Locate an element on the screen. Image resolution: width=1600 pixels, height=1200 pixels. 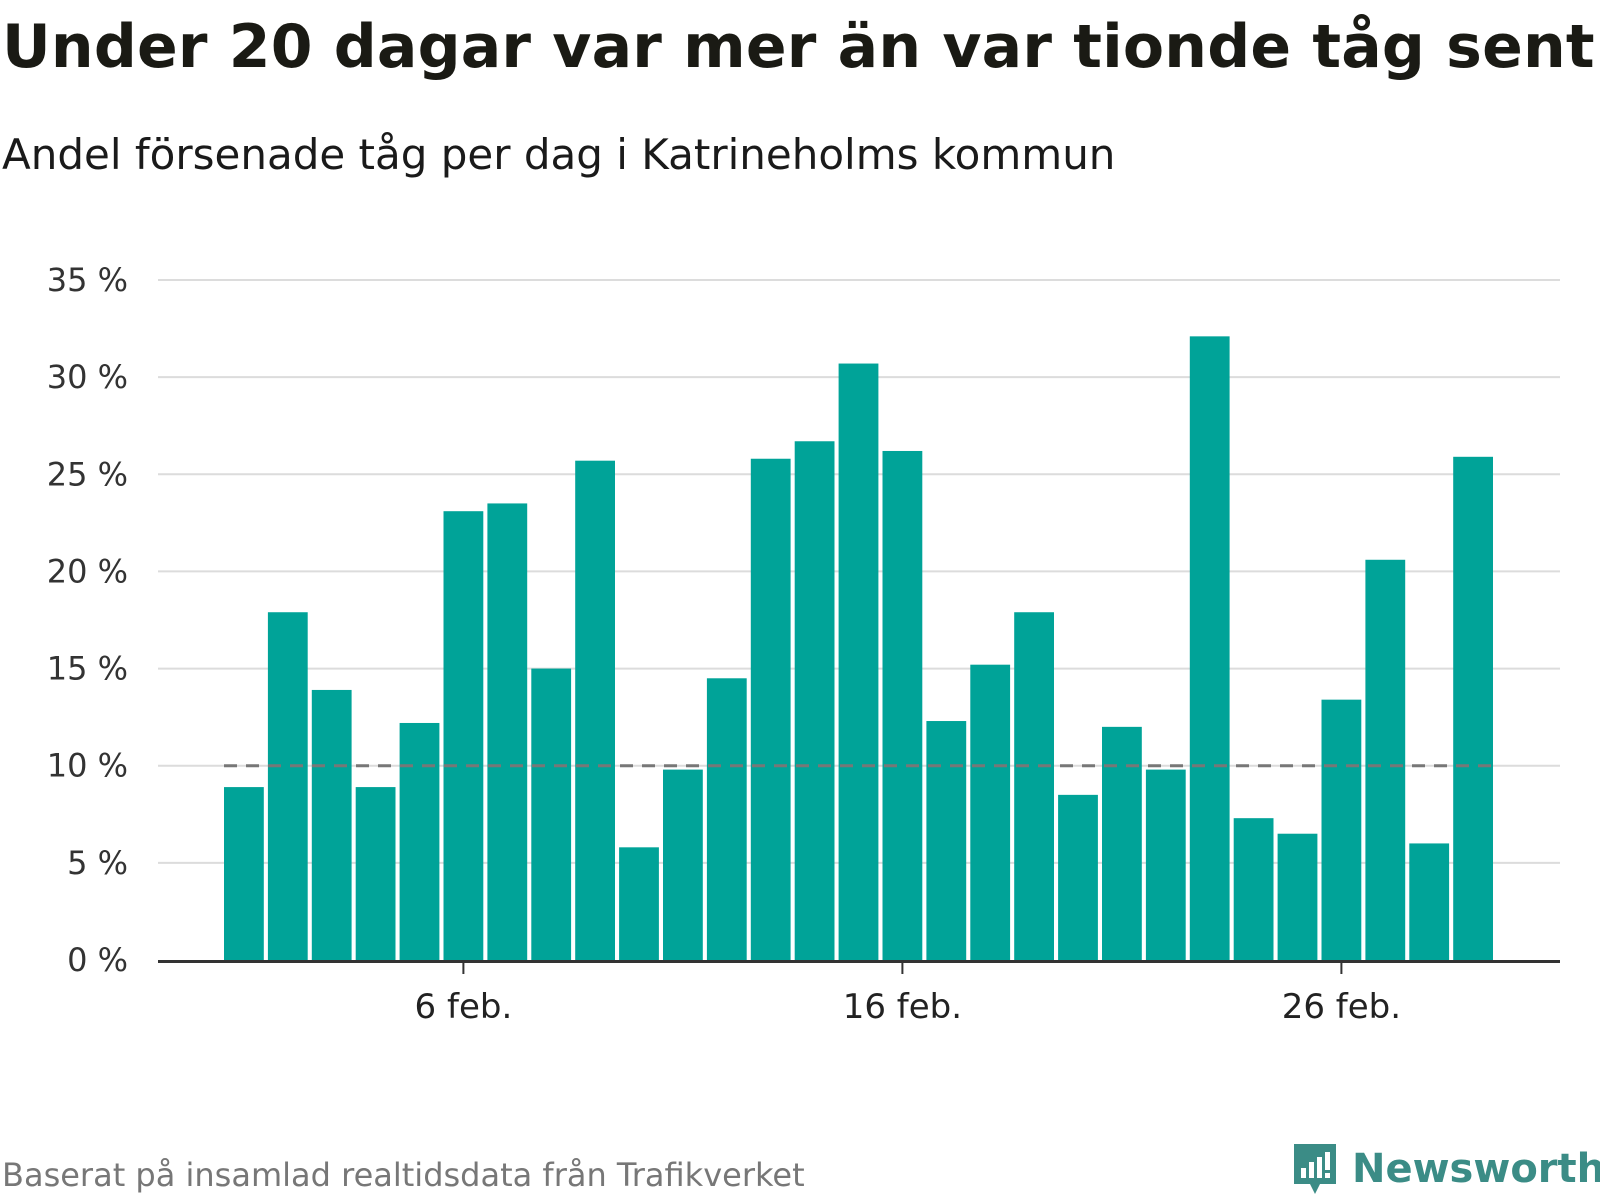
x-tick-label: 16 feb. is located at coordinates (902, 1003).